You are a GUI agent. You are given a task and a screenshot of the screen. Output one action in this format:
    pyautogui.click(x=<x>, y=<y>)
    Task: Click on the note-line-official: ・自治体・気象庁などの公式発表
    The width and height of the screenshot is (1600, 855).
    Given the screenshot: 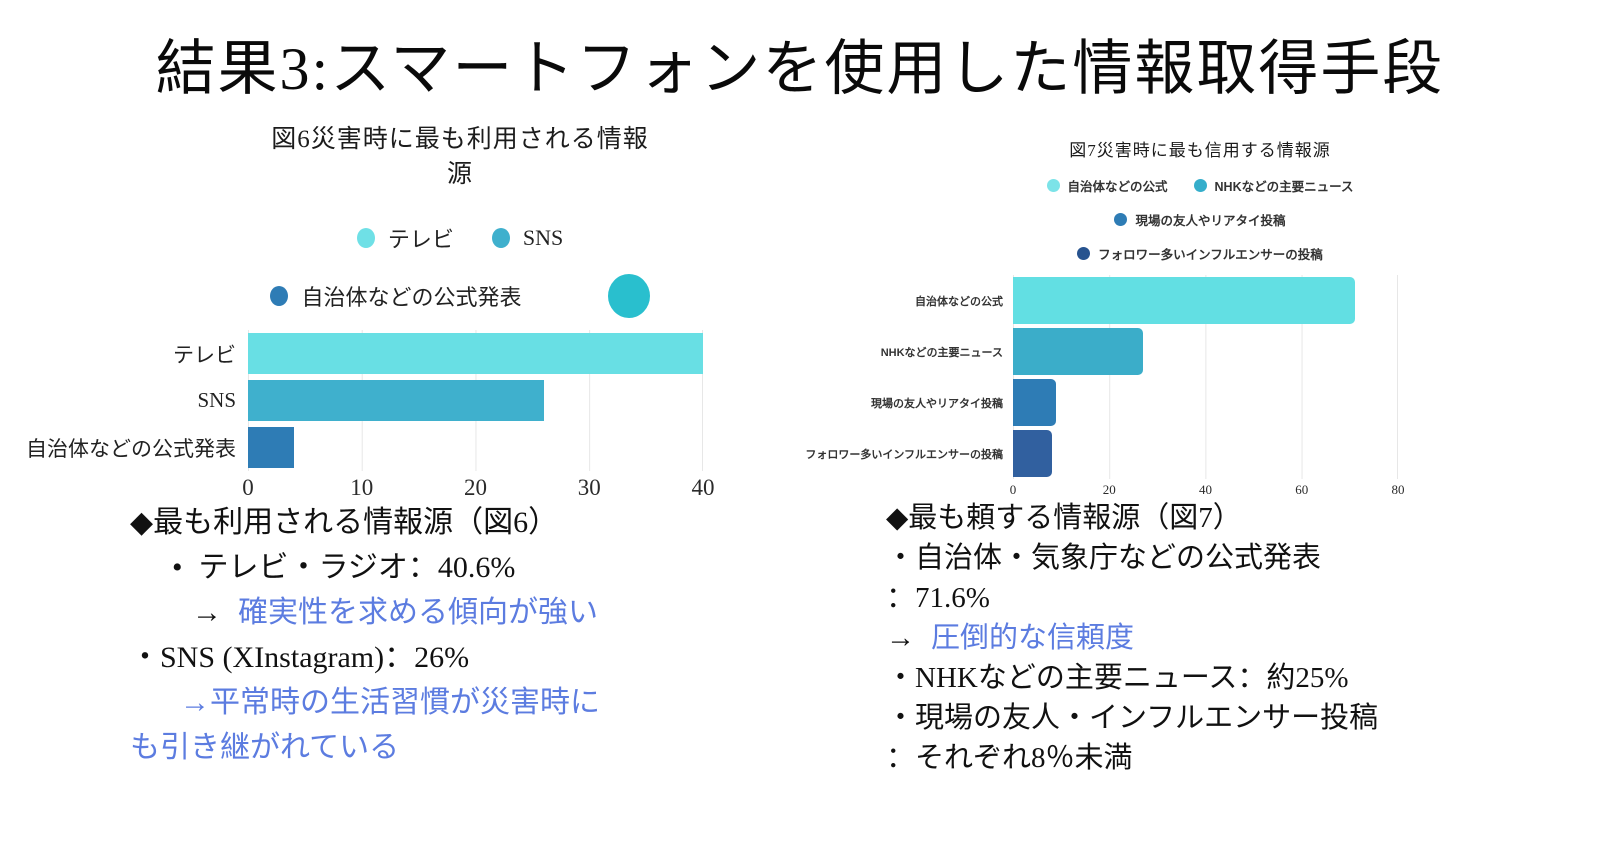 What is the action you would take?
    pyautogui.click(x=1104, y=558)
    